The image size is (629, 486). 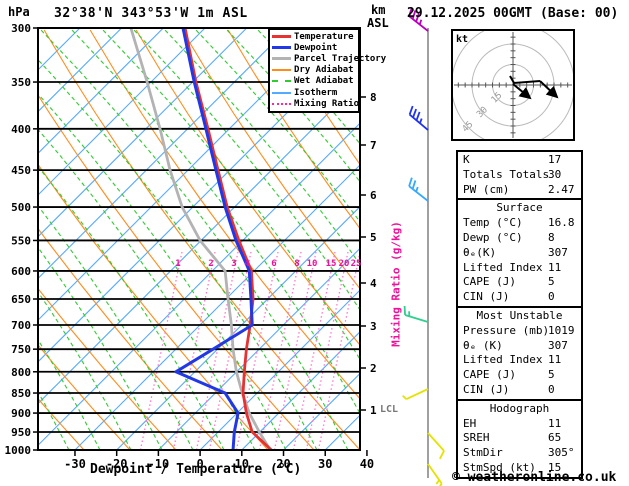 What do you see at coordinates (21, 432) in the screenshot?
I see `pressure-tick-label: 950` at bounding box center [21, 432].